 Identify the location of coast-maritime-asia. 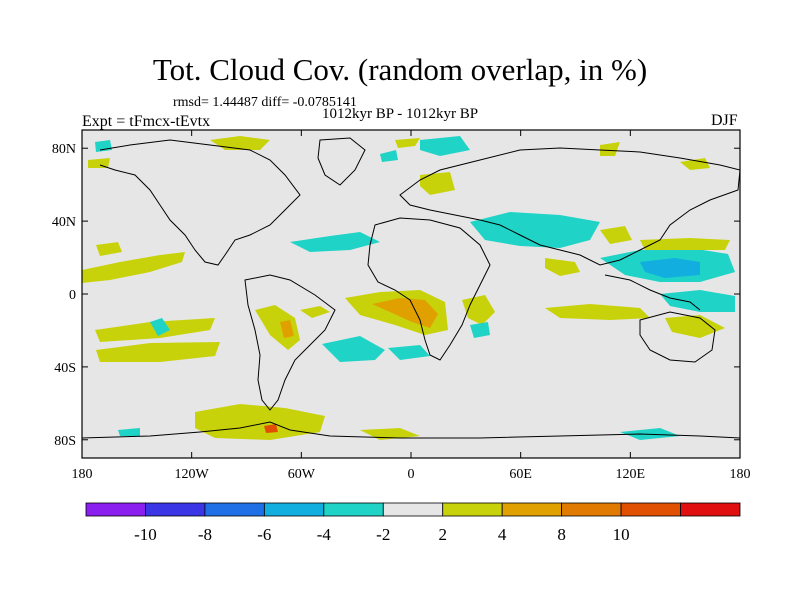
(652, 292).